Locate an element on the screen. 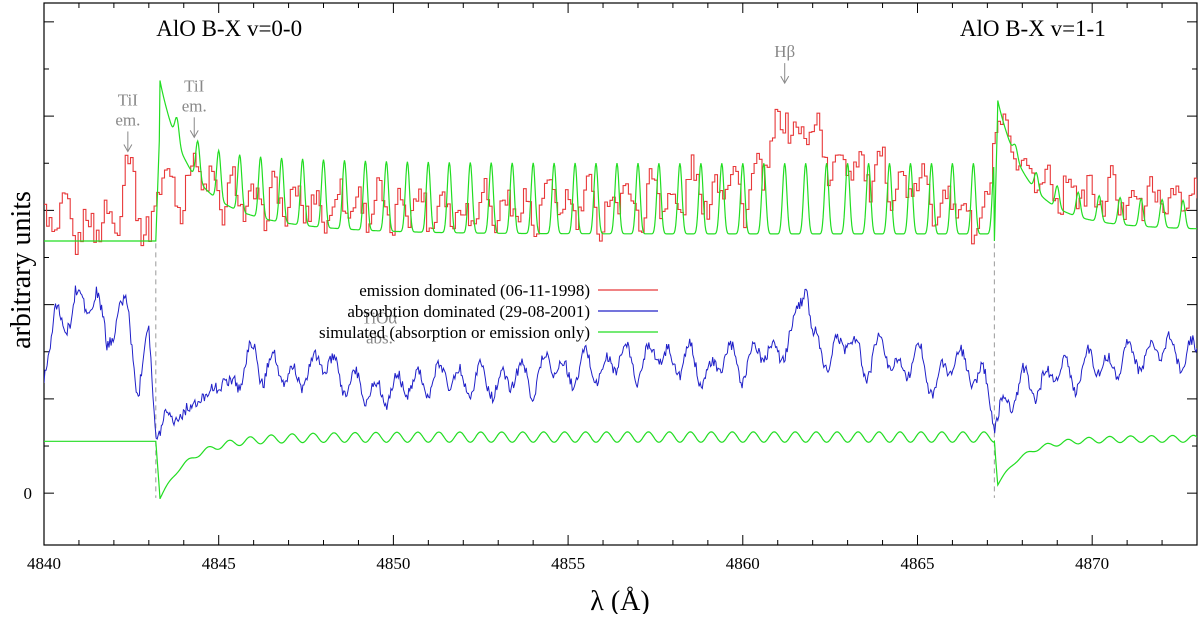 The image size is (1200, 619). series-simulated-absorption is located at coordinates (620, 465).